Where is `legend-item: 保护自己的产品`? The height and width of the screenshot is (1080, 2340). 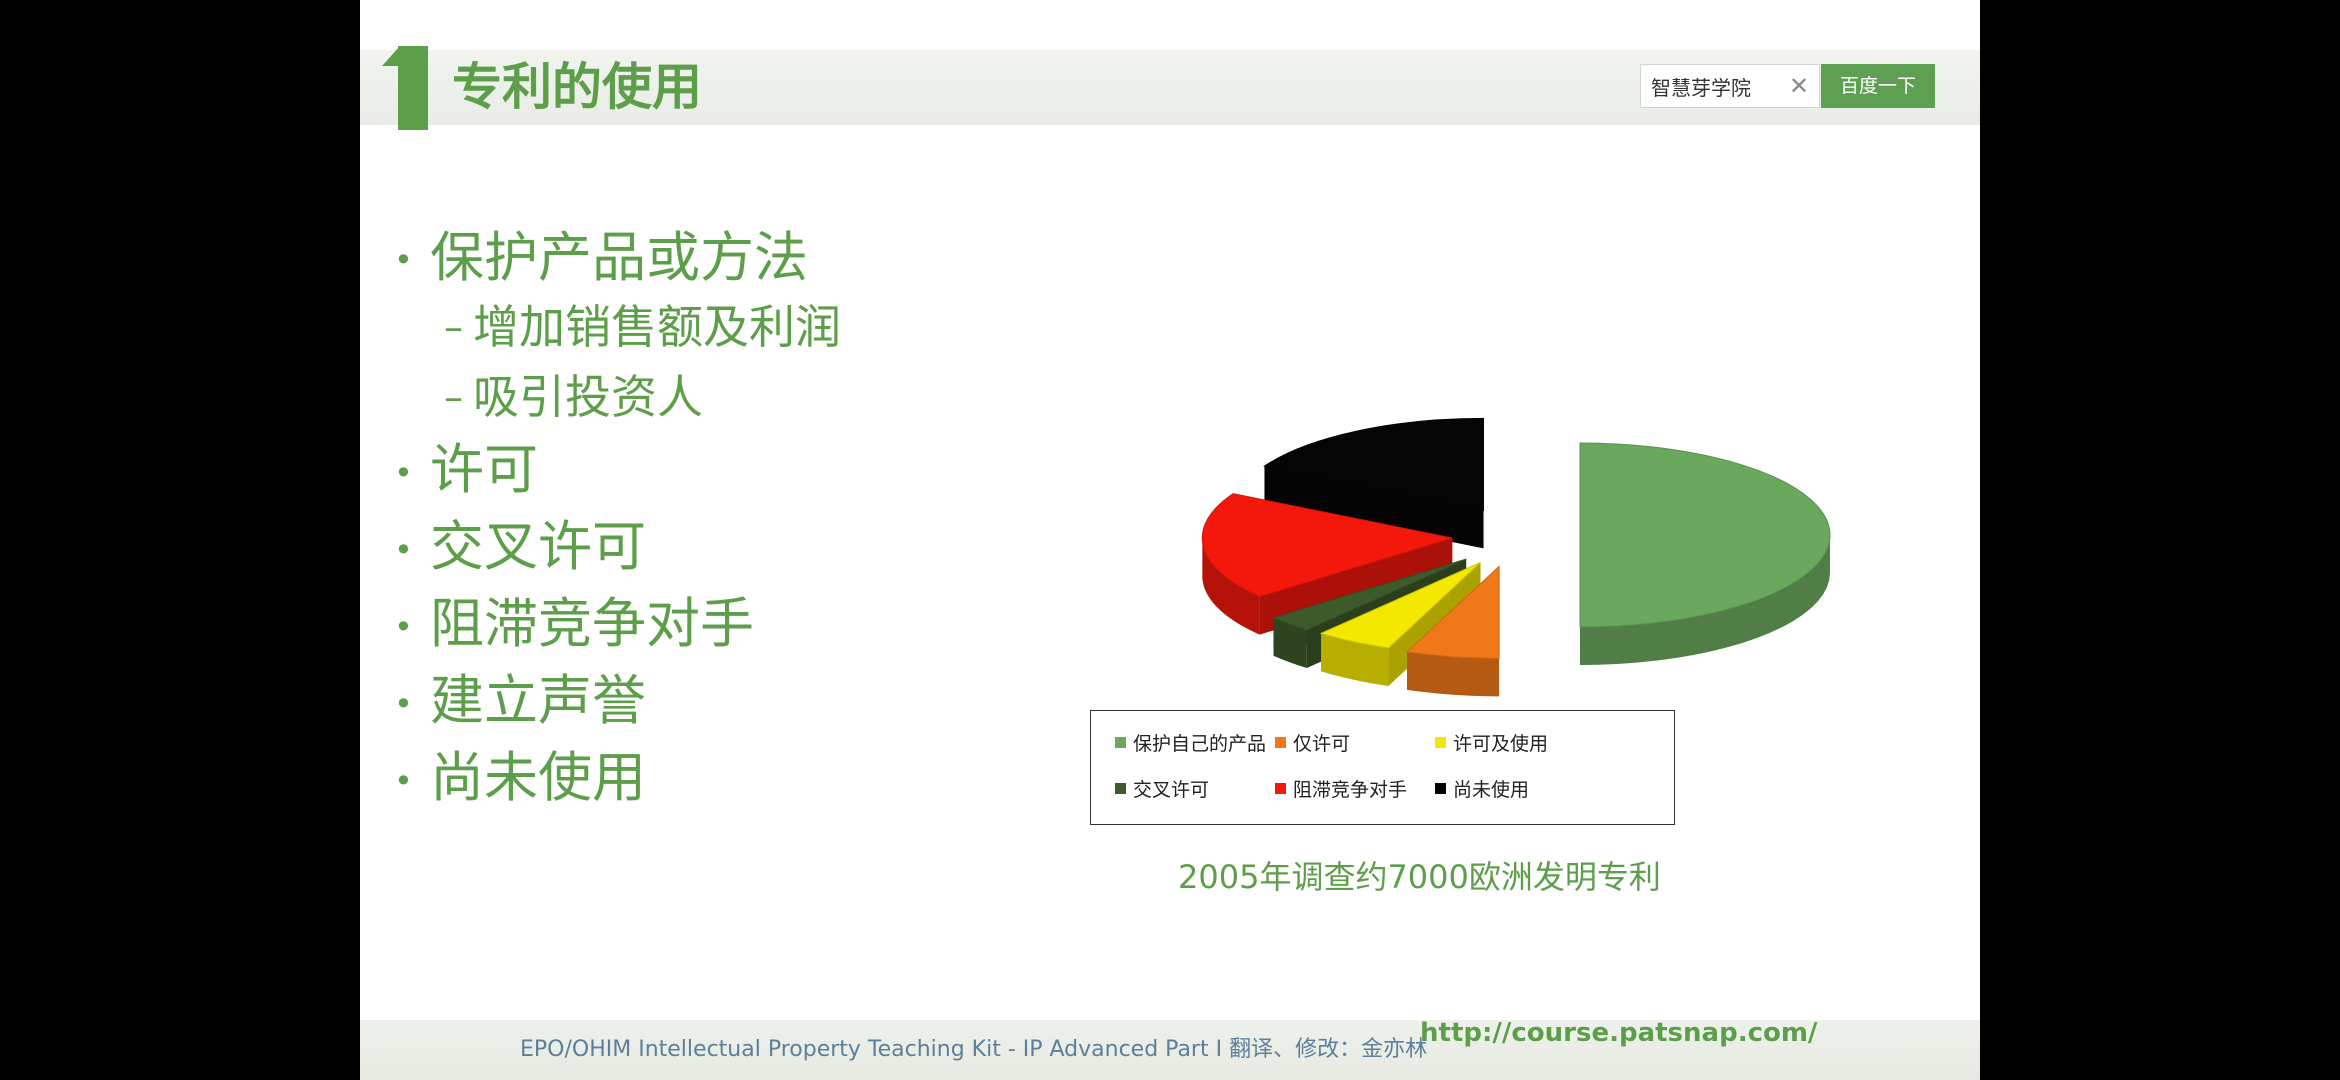
legend-item: 保护自己的产品 is located at coordinates (1190, 744).